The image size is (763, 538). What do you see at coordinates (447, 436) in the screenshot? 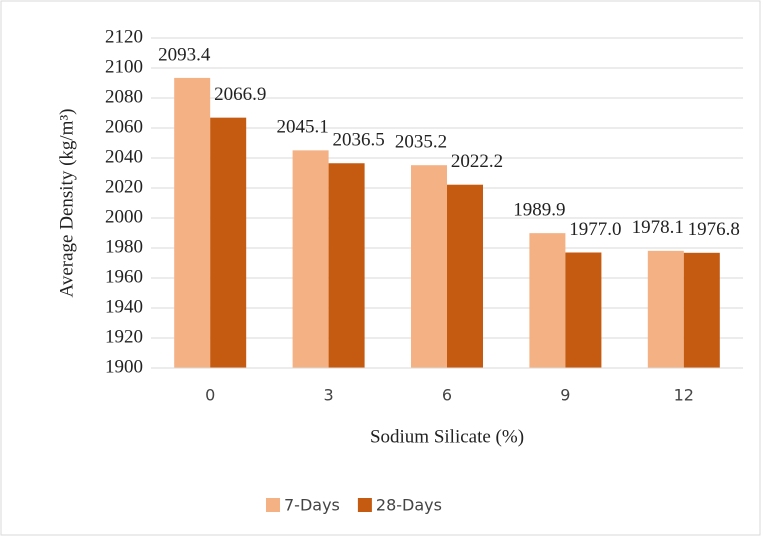
I see `x-axis-label: Sodium Silicate (%)` at bounding box center [447, 436].